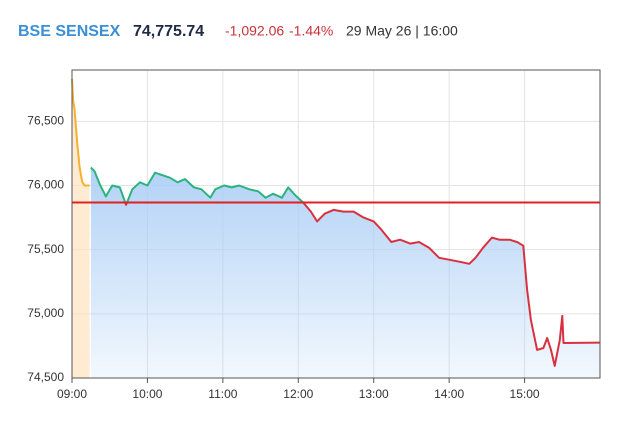 This screenshot has height=425, width=640. Describe the element at coordinates (254, 31) in the screenshot. I see `index-change: -1,092.06` at that location.